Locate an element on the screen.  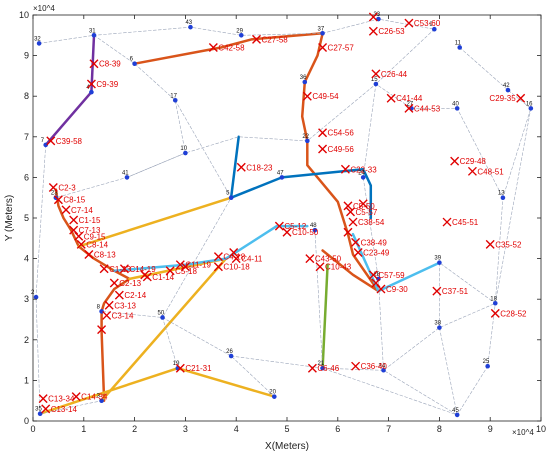
crossing-marker-C27-58: C27-58 is located at coordinates (270, 39).